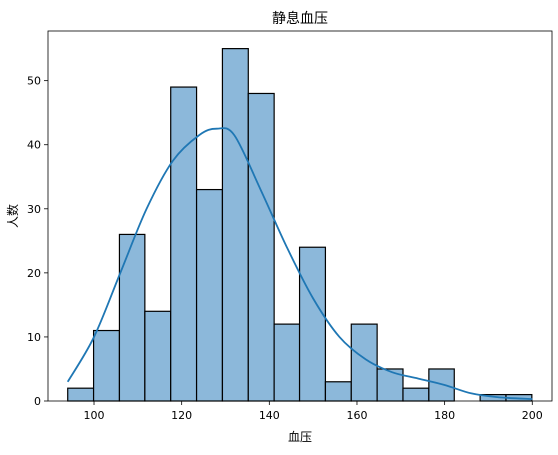 Image resolution: width=558 pixels, height=455 pixels. What do you see at coordinates (532, 415) in the screenshot?
I see `x-tick-label: 200` at bounding box center [532, 415].